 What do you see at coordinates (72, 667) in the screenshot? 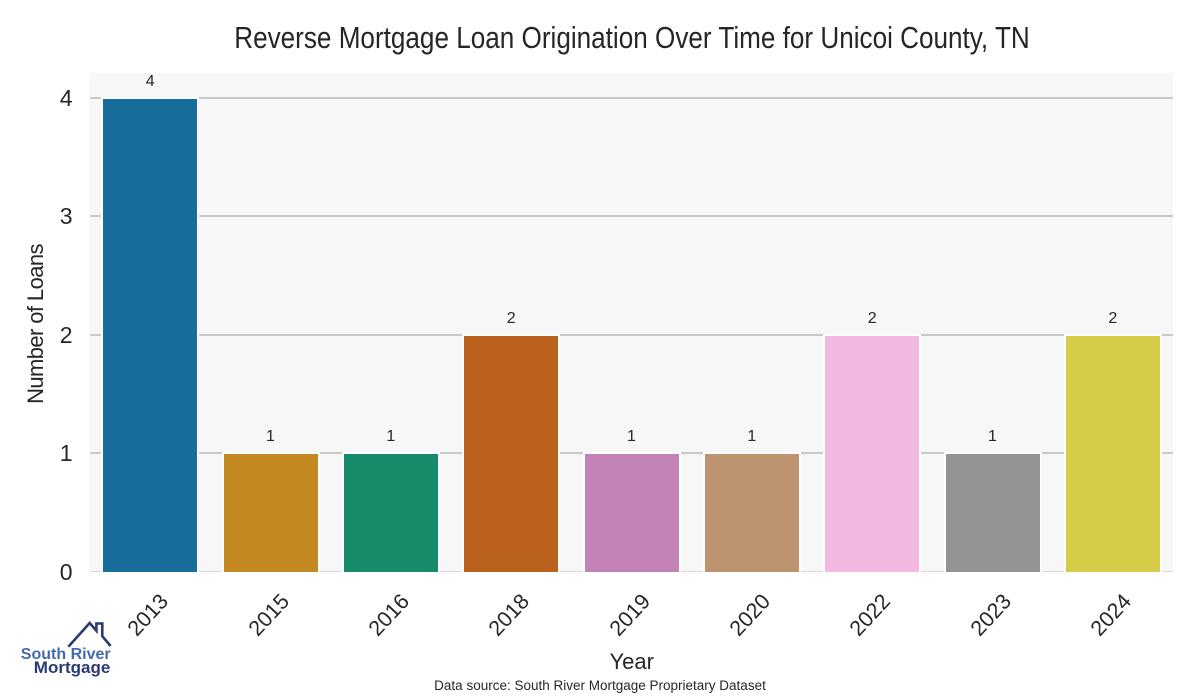
I see `svg-text: Mortgage` at bounding box center [72, 667].